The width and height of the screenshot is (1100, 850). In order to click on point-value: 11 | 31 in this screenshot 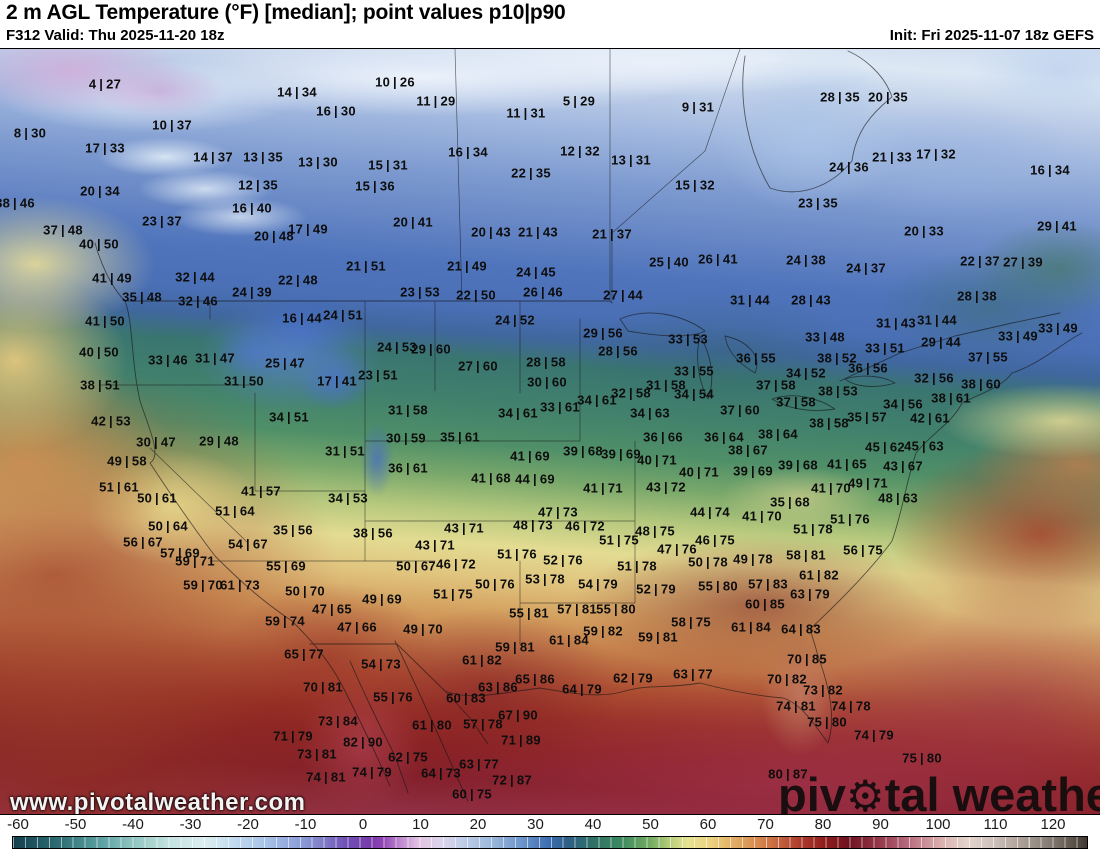, I will do `click(526, 113)`.